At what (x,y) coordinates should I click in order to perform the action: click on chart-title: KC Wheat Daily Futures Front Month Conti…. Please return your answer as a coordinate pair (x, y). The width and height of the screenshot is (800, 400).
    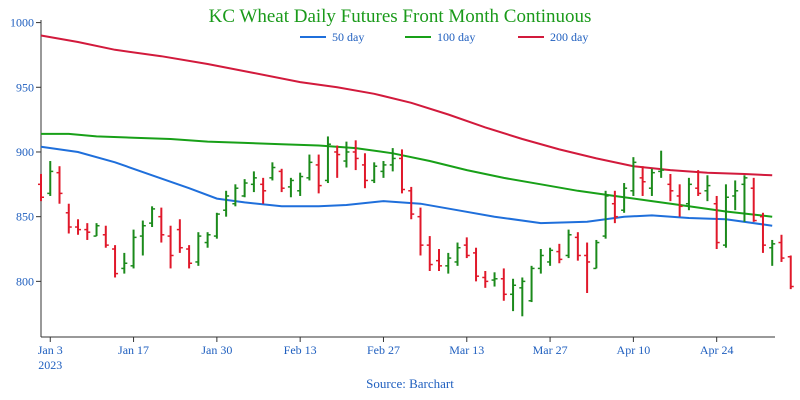
    Looking at the image, I should click on (400, 16).